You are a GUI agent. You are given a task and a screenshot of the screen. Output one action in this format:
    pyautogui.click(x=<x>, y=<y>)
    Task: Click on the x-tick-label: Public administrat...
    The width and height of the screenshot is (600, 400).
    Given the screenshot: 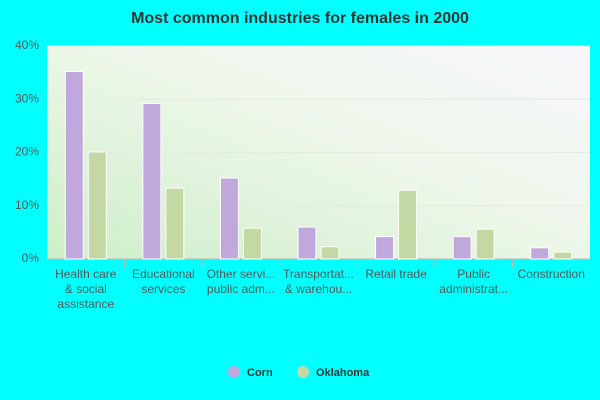 What is the action you would take?
    pyautogui.click(x=473, y=281)
    